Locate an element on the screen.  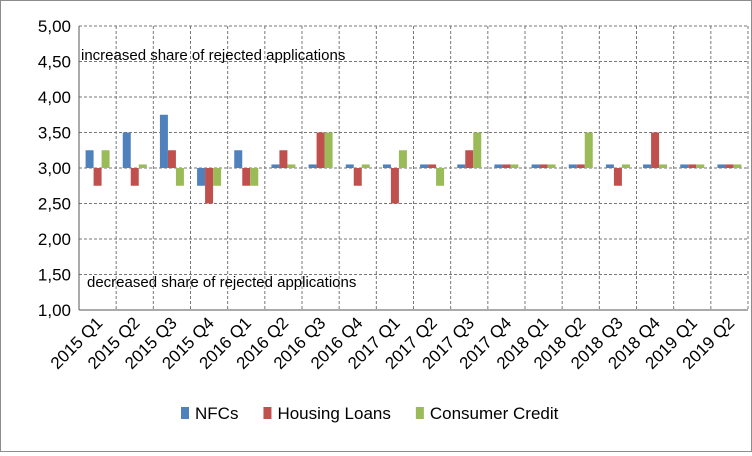
y-tick-label: 4,00 is located at coordinates (54, 97).